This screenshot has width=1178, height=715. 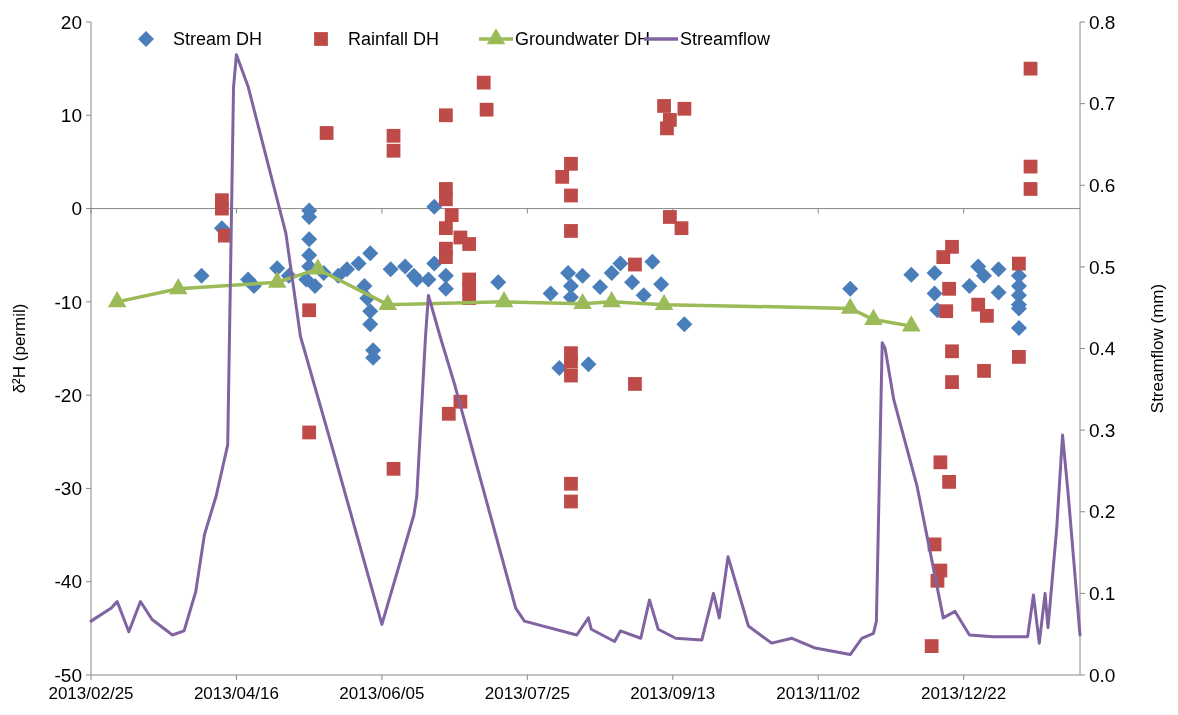 I want to click on y-tick-label: 20, so click(x=71, y=22).